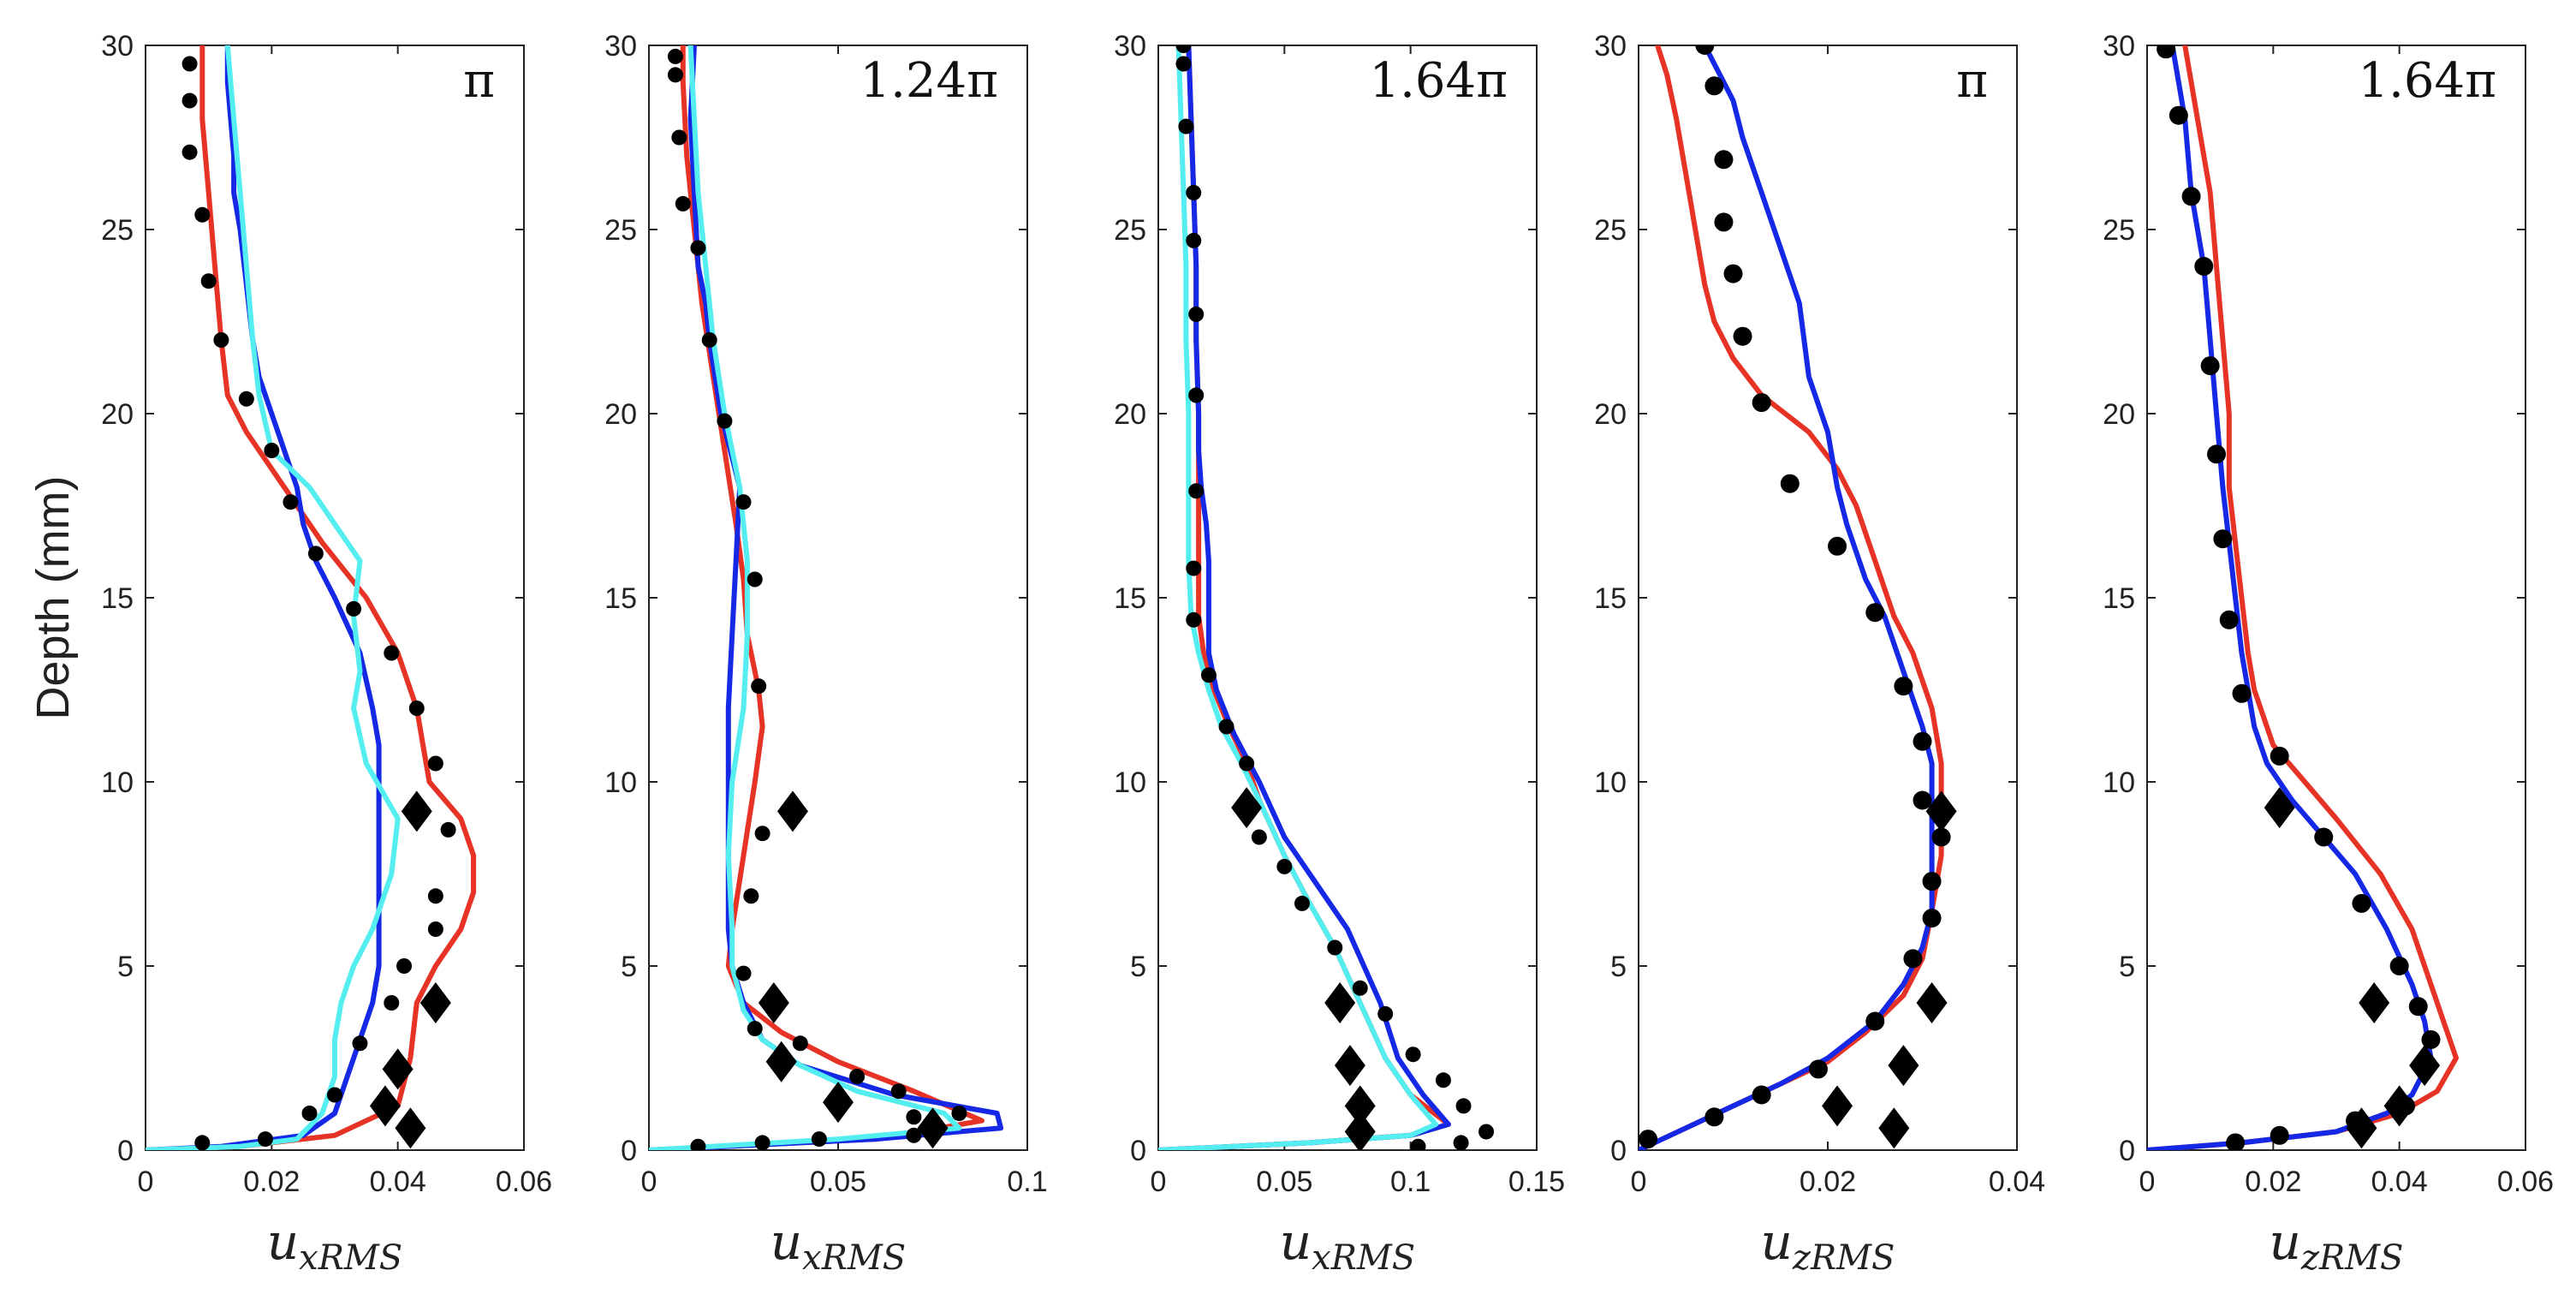 The image size is (2576, 1294). Describe the element at coordinates (1298, 597) in the screenshot. I see `series-line-cyan` at that location.